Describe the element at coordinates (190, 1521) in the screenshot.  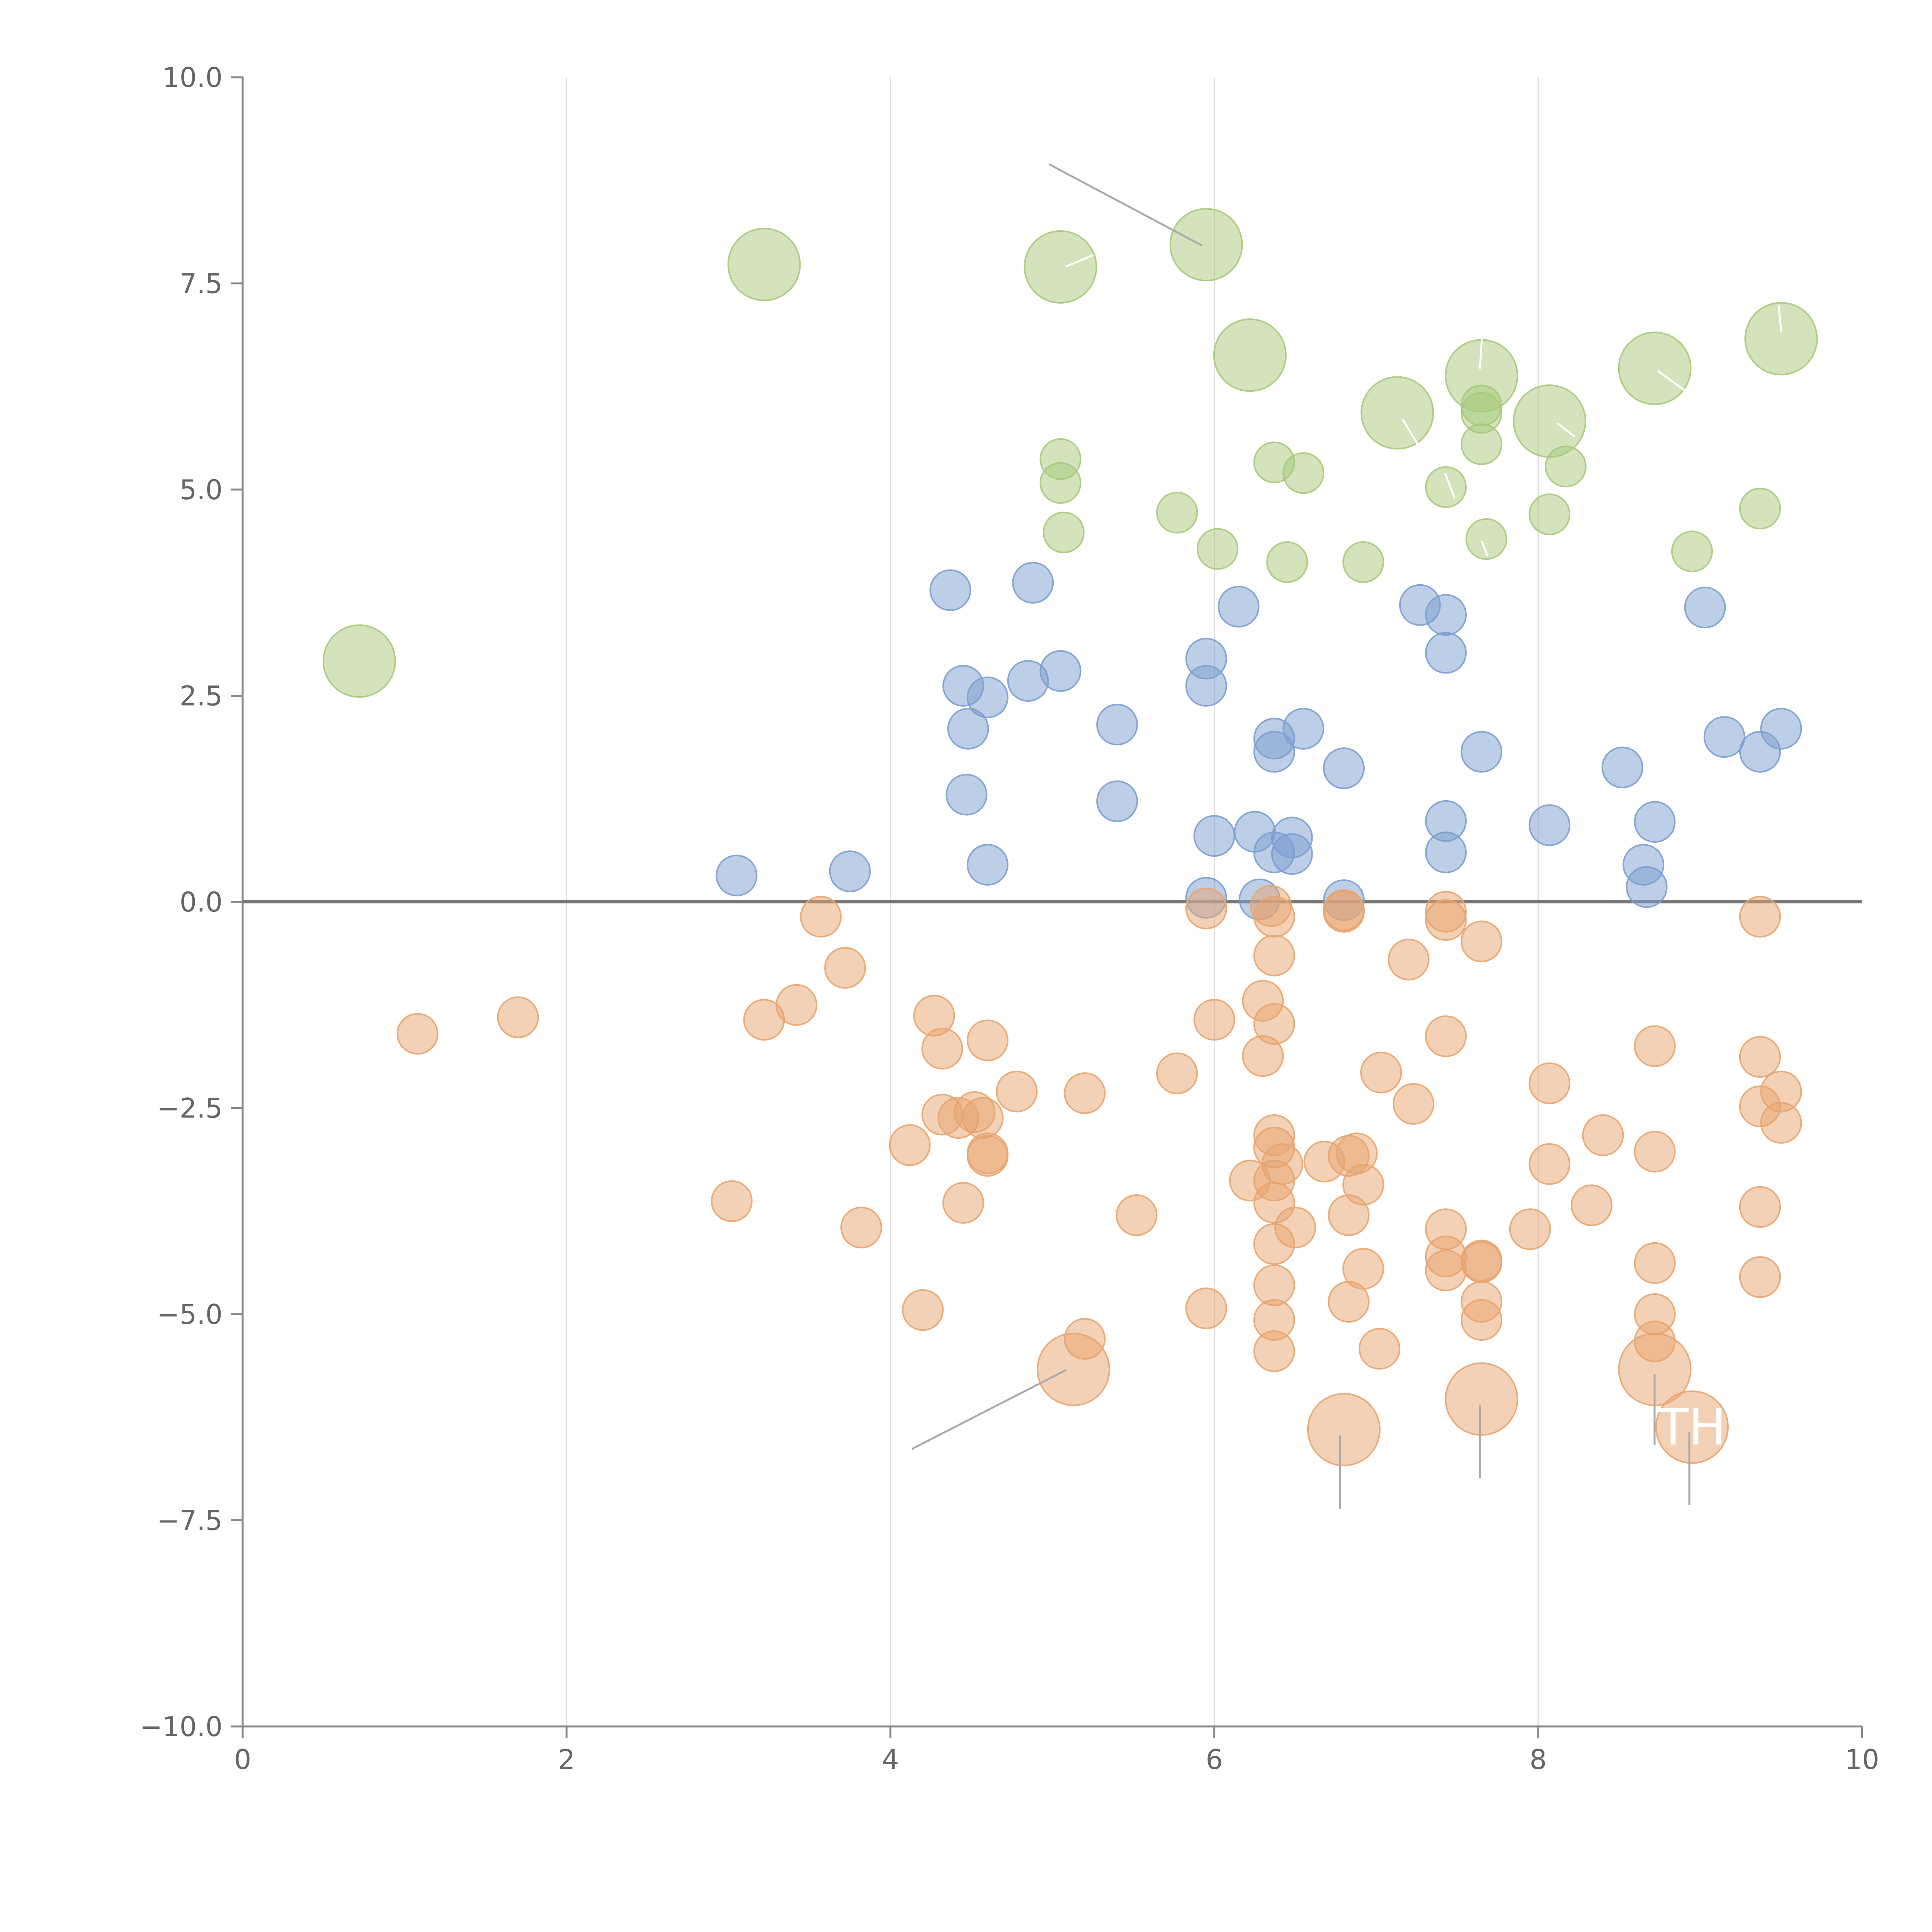
I see `y-tick-label: −7.5` at that location.